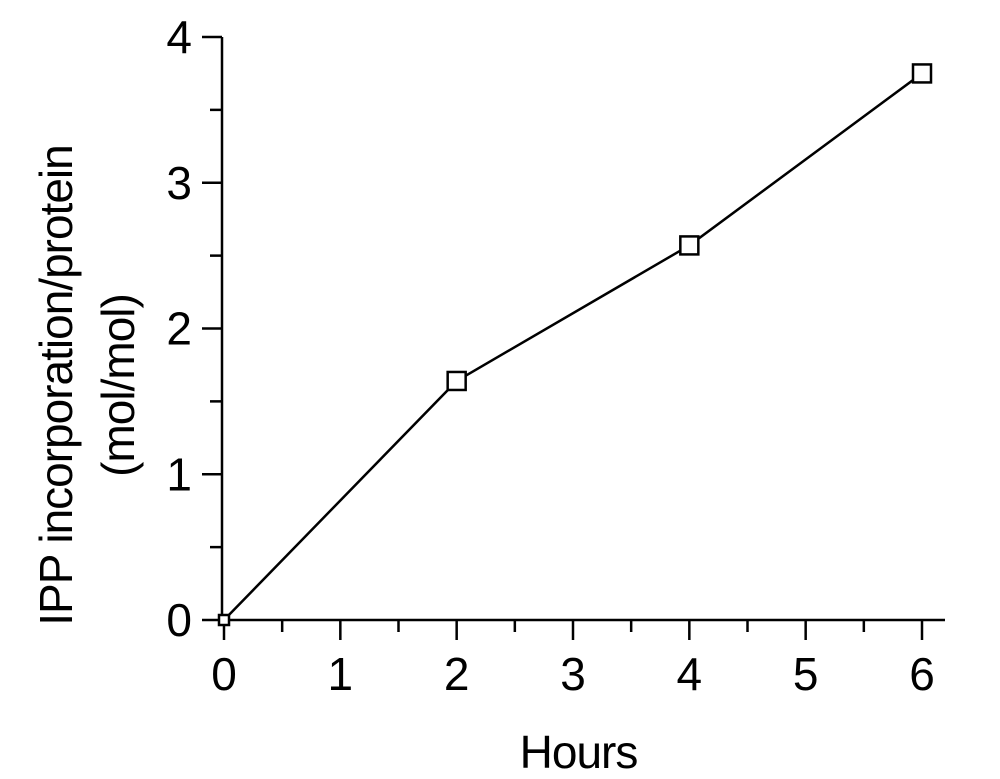 This screenshot has width=1000, height=779. What do you see at coordinates (573, 674) in the screenshot?
I see `x-tick-label: 3` at bounding box center [573, 674].